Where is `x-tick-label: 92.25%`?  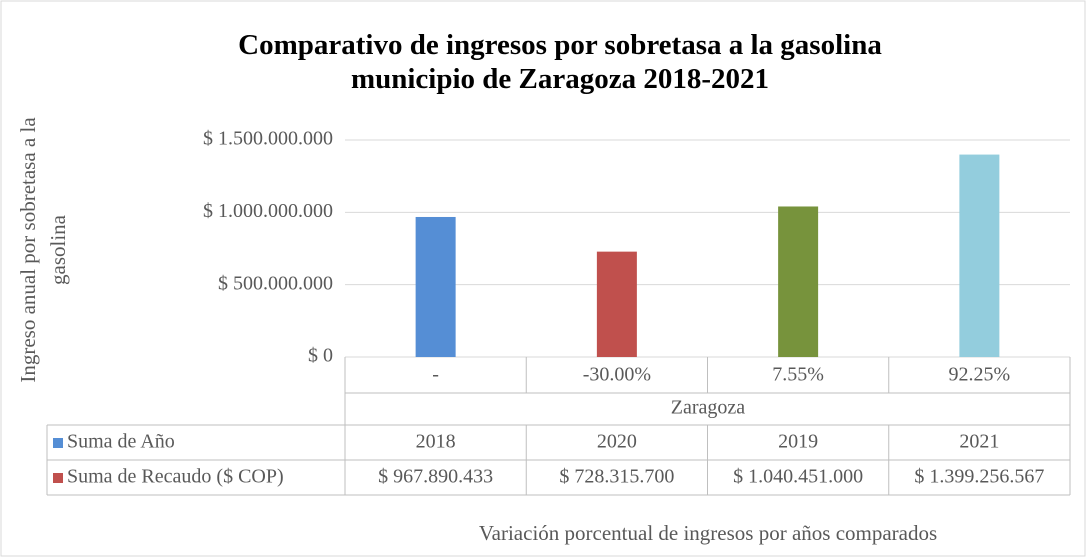
x-tick-label: 92.25% is located at coordinates (980, 375).